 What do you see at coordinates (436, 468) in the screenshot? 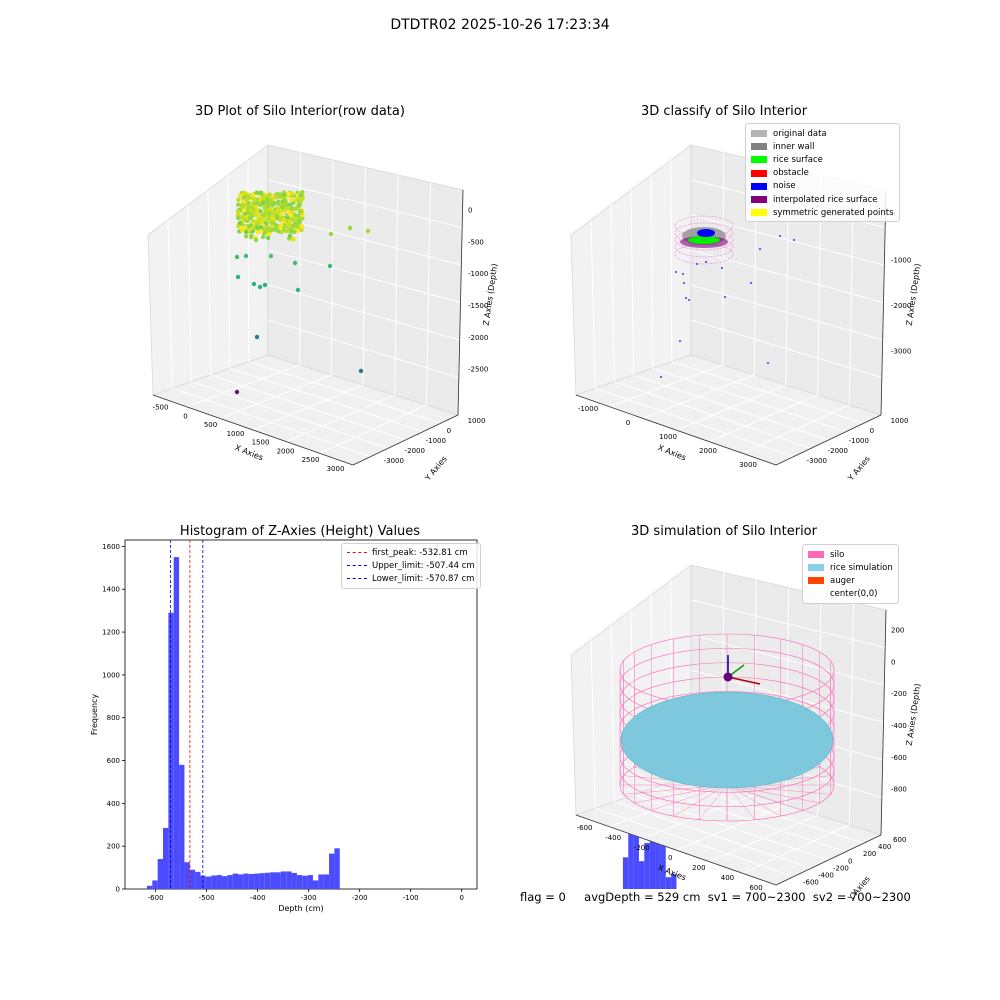
I see `p1-ylabel: Y Axies` at bounding box center [436, 468].